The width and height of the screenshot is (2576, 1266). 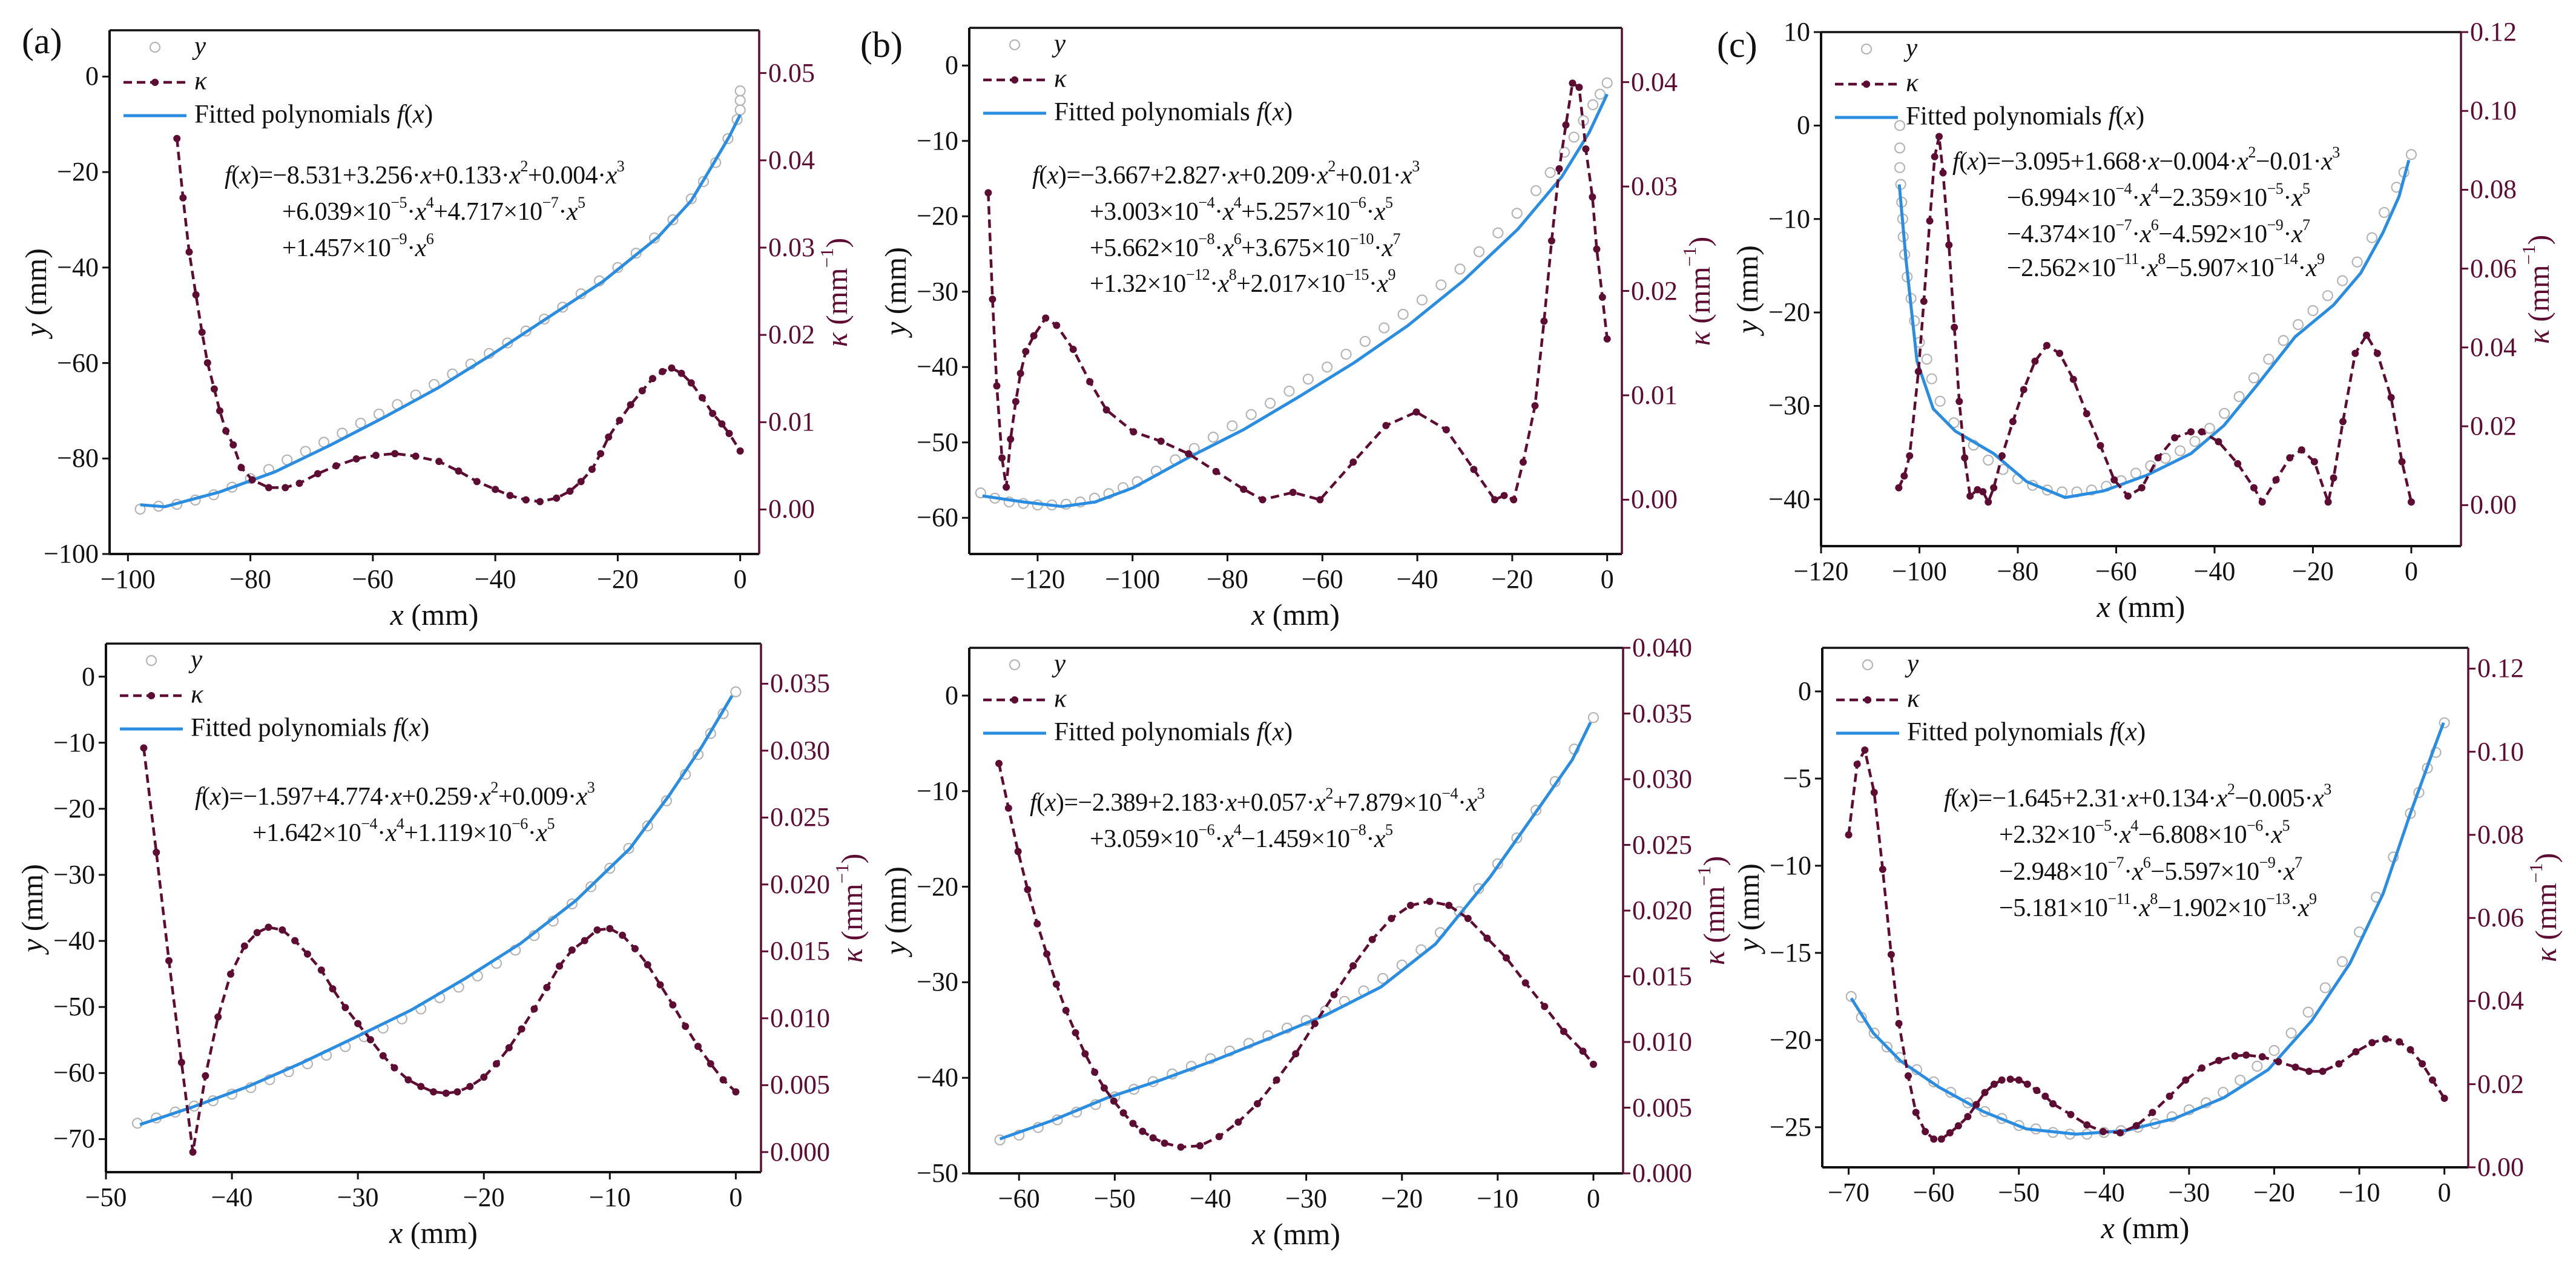 I want to click on kappa-tick-label: 0.02, so click(x=2500, y=1084).